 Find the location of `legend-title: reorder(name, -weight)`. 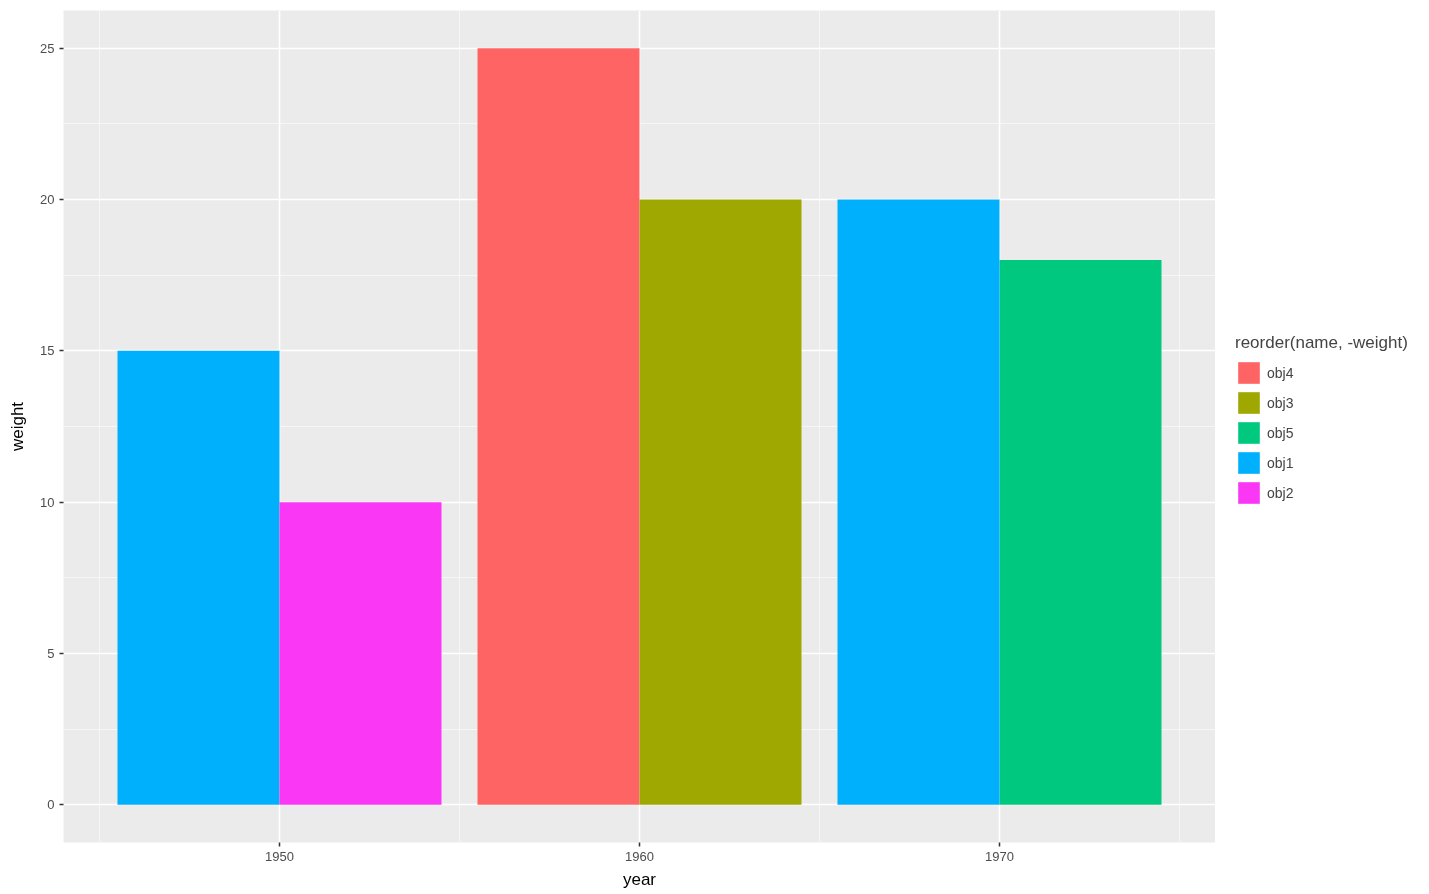

legend-title: reorder(name, -weight) is located at coordinates (1321, 343).